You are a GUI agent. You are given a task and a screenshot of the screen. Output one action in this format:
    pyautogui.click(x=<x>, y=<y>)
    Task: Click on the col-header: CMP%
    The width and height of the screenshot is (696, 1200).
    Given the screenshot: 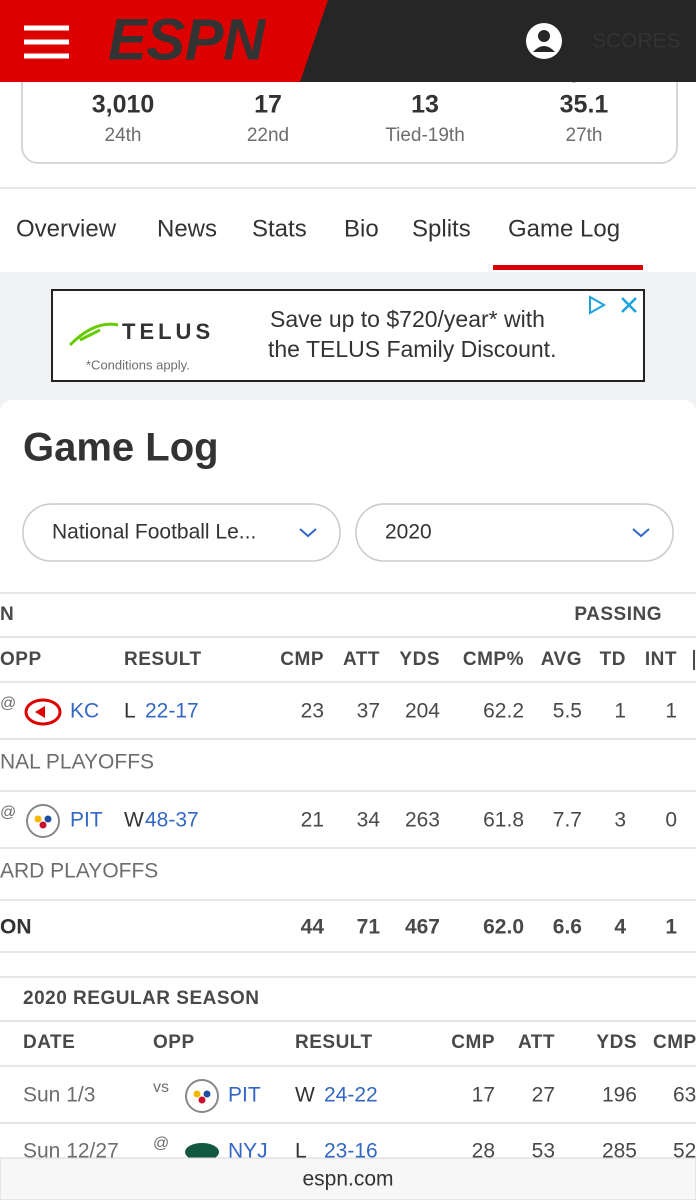 What is the action you would take?
    pyautogui.click(x=493, y=659)
    